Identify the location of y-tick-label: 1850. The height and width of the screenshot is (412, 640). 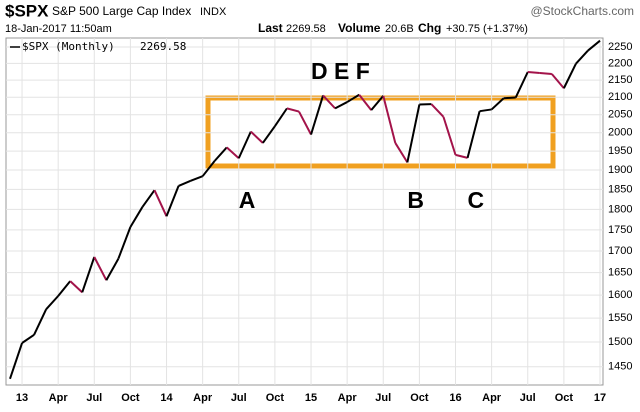
(620, 189).